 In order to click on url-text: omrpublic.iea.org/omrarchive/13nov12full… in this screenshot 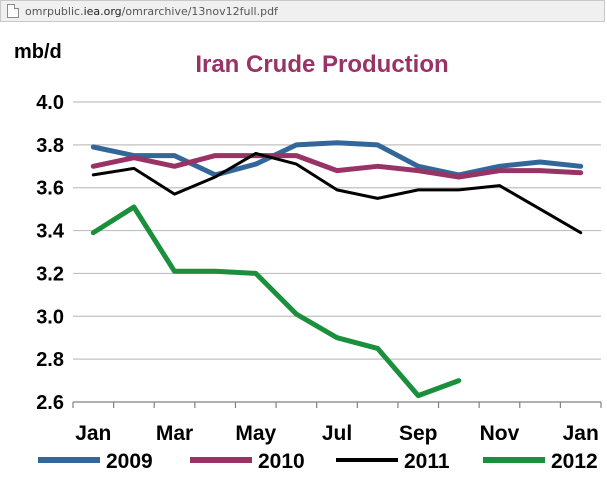, I will do `click(151, 11)`.